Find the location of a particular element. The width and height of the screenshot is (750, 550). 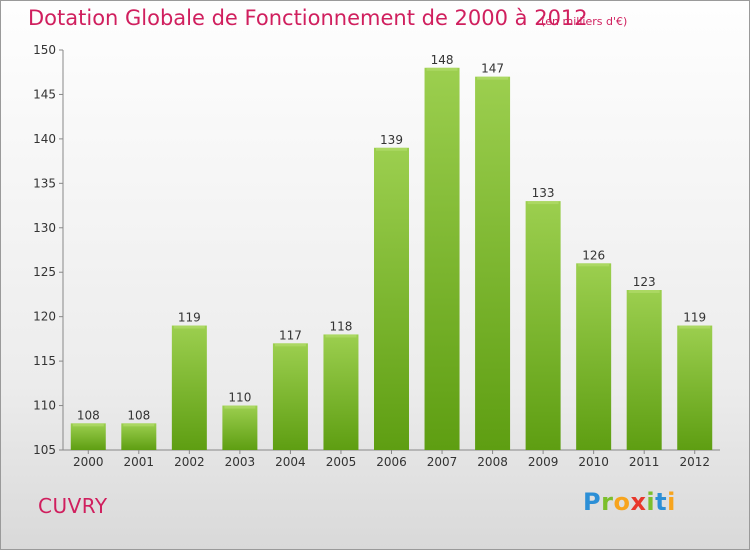

bar-2000 is located at coordinates (88, 436).